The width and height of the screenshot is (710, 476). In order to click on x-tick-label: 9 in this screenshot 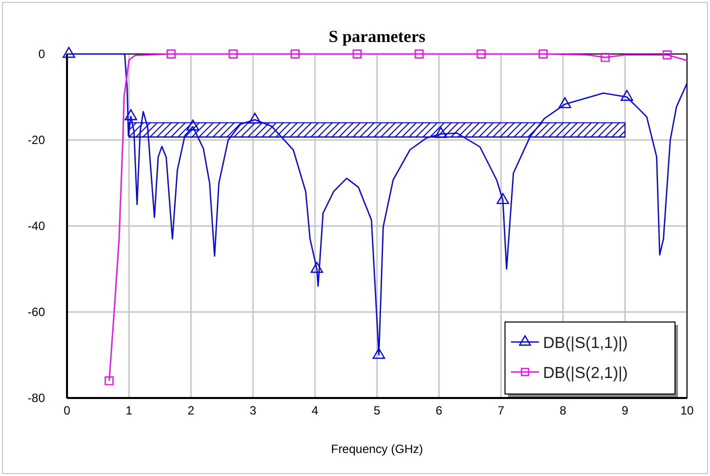, I will do `click(625, 411)`.